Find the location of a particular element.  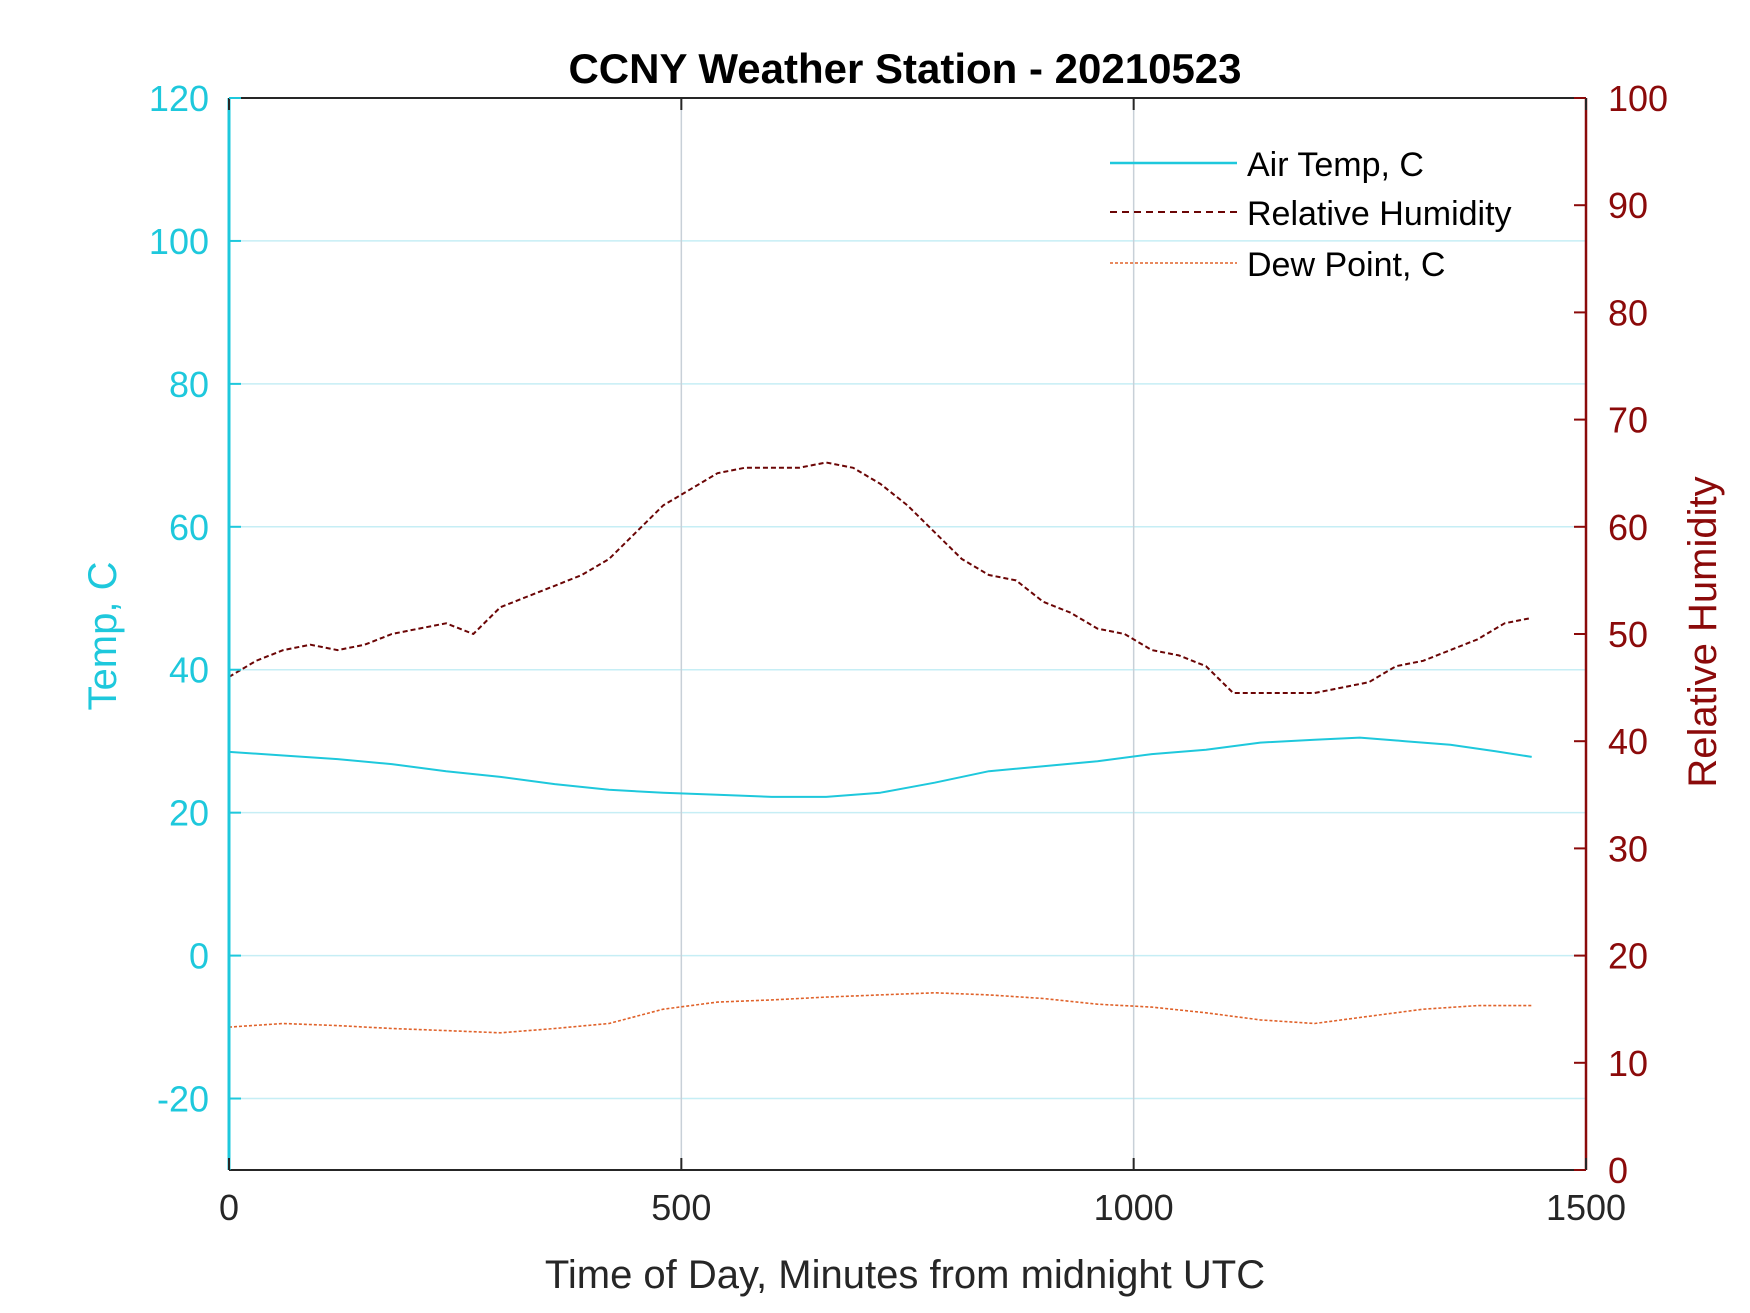

x-tick-label: 1500 is located at coordinates (1586, 1207).